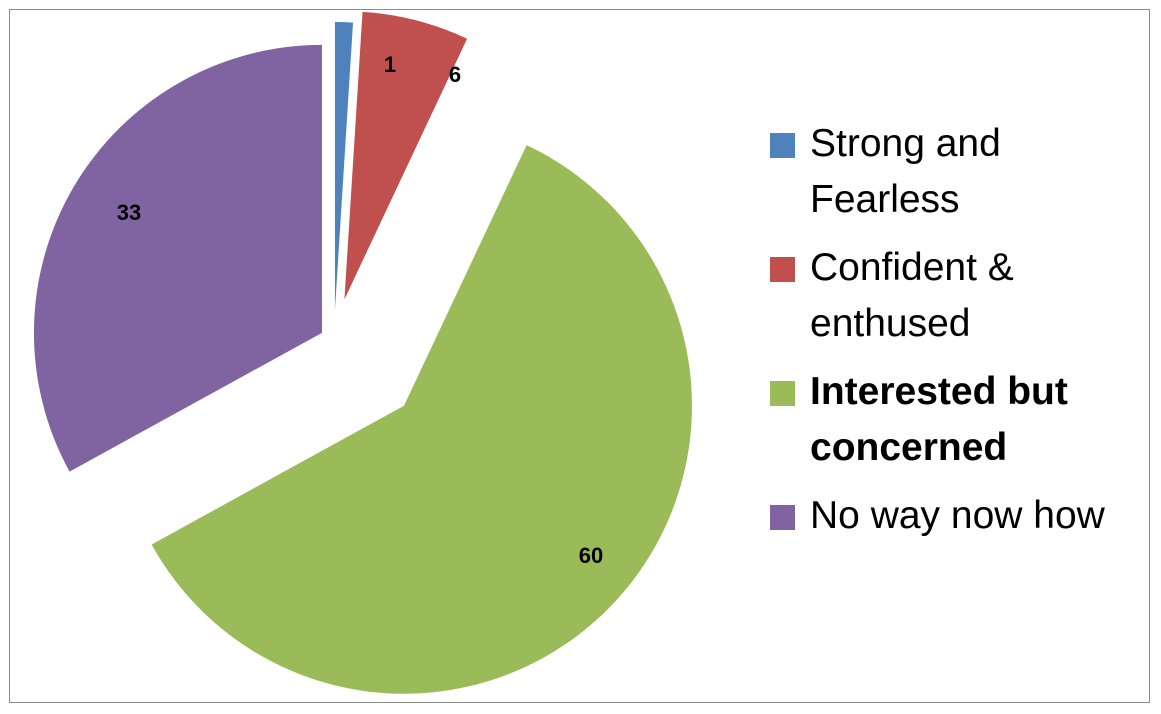 This screenshot has height=714, width=1161. I want to click on legend-item-no-way-now-how: No way now how, so click(960, 516).